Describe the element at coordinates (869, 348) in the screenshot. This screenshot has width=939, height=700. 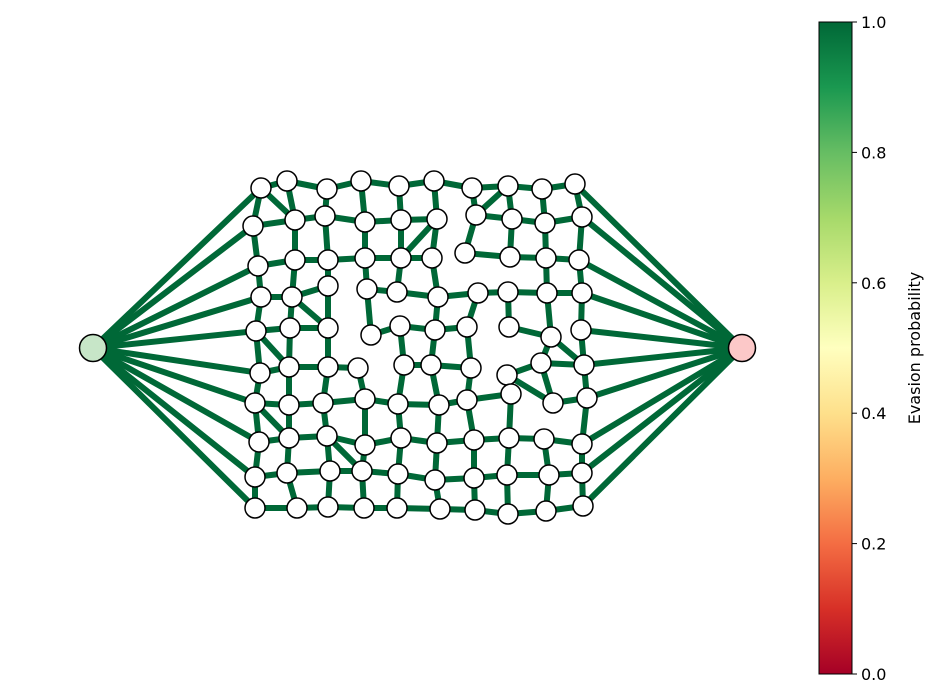
I see `colorbar-ticks: 0.0 0.2 0.4 0.6 0.8 1.0` at that location.